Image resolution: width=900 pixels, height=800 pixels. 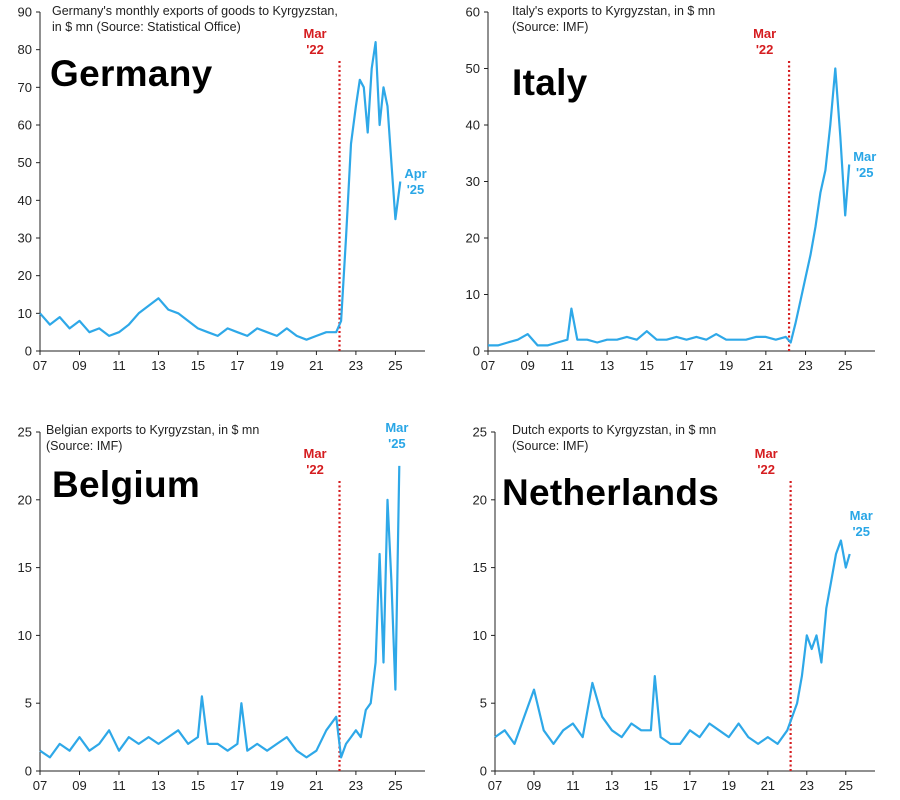 What do you see at coordinates (25, 87) in the screenshot?
I see `y-tick-label: 70` at bounding box center [25, 87].